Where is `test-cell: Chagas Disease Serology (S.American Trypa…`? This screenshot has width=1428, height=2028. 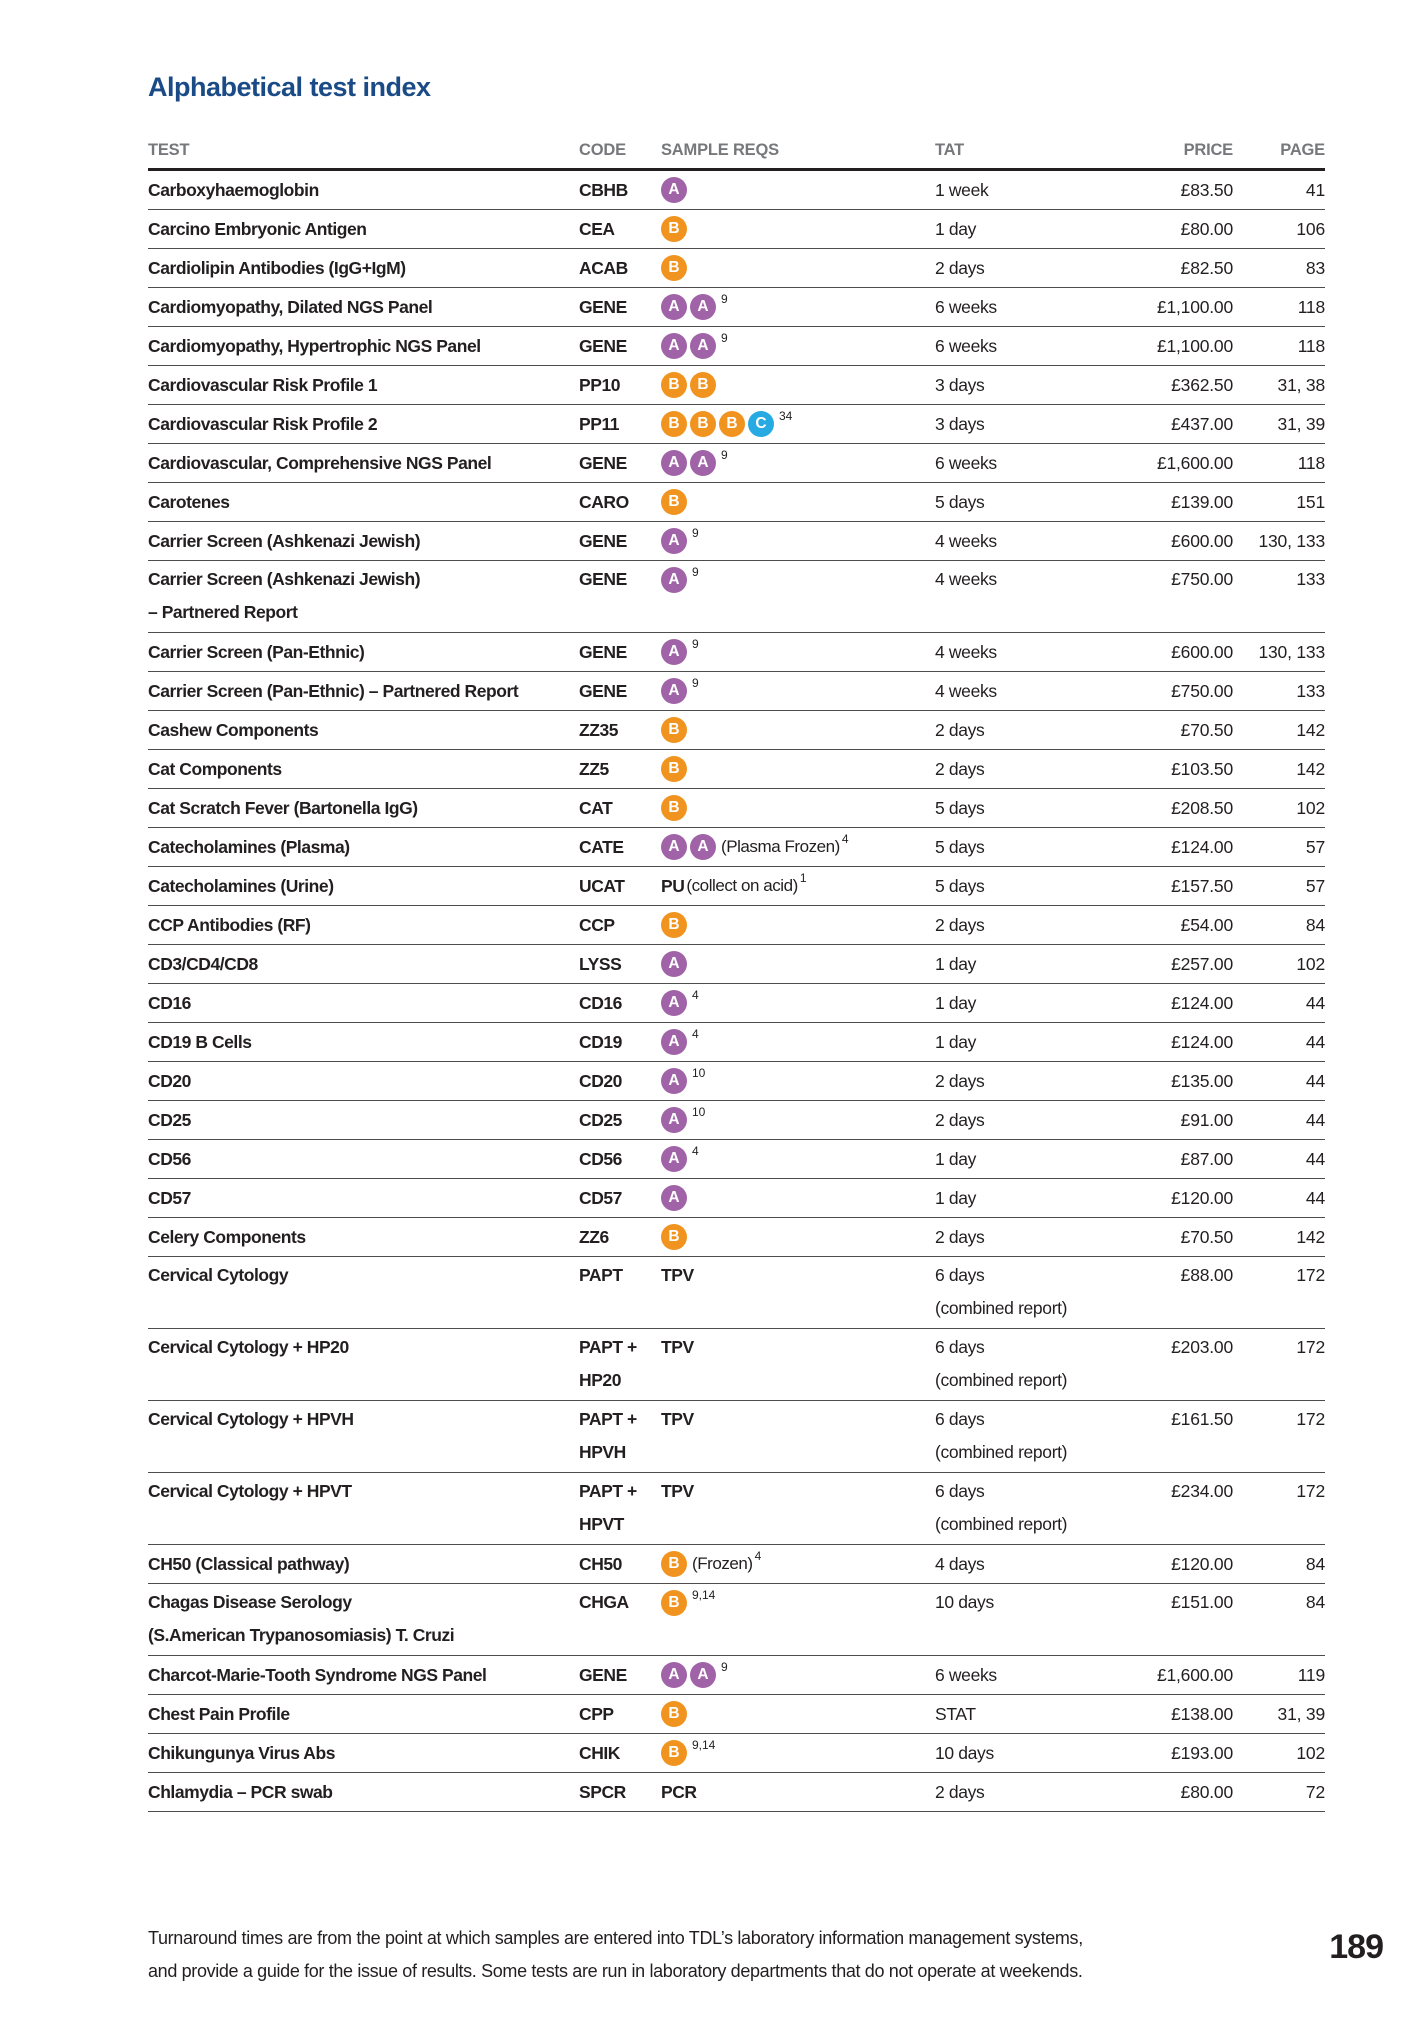
test-cell: Chagas Disease Serology (S.American Trypa… is located at coordinates (363, 1619).